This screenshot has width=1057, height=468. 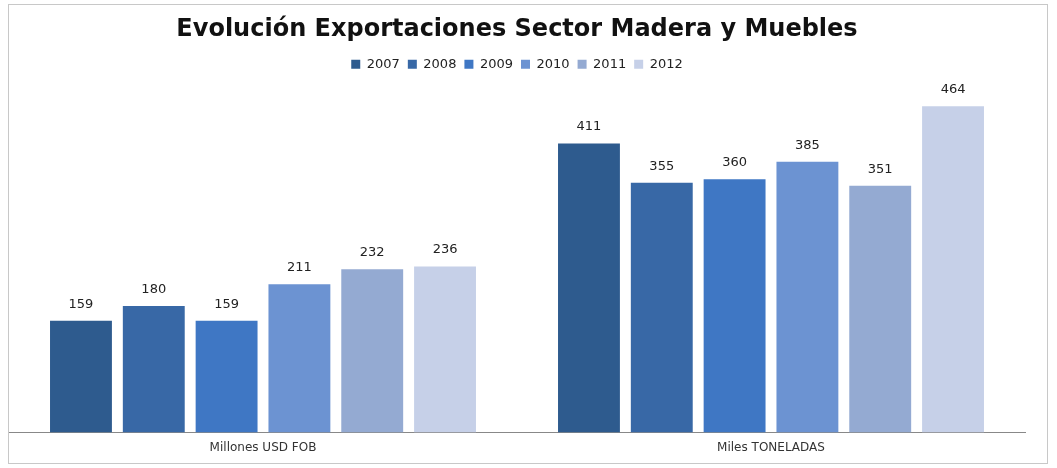 What do you see at coordinates (517, 27) in the screenshot?
I see `chart-title: Evolución Exportaciones Sector Madera y Muebles` at bounding box center [517, 27].